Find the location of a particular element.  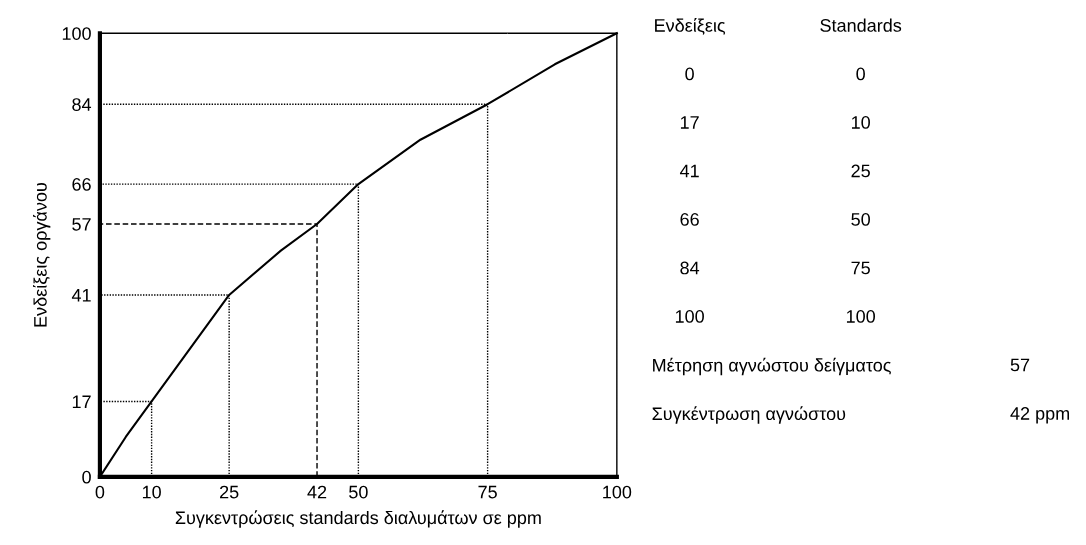

x-tick-label: 10 is located at coordinates (151, 492).